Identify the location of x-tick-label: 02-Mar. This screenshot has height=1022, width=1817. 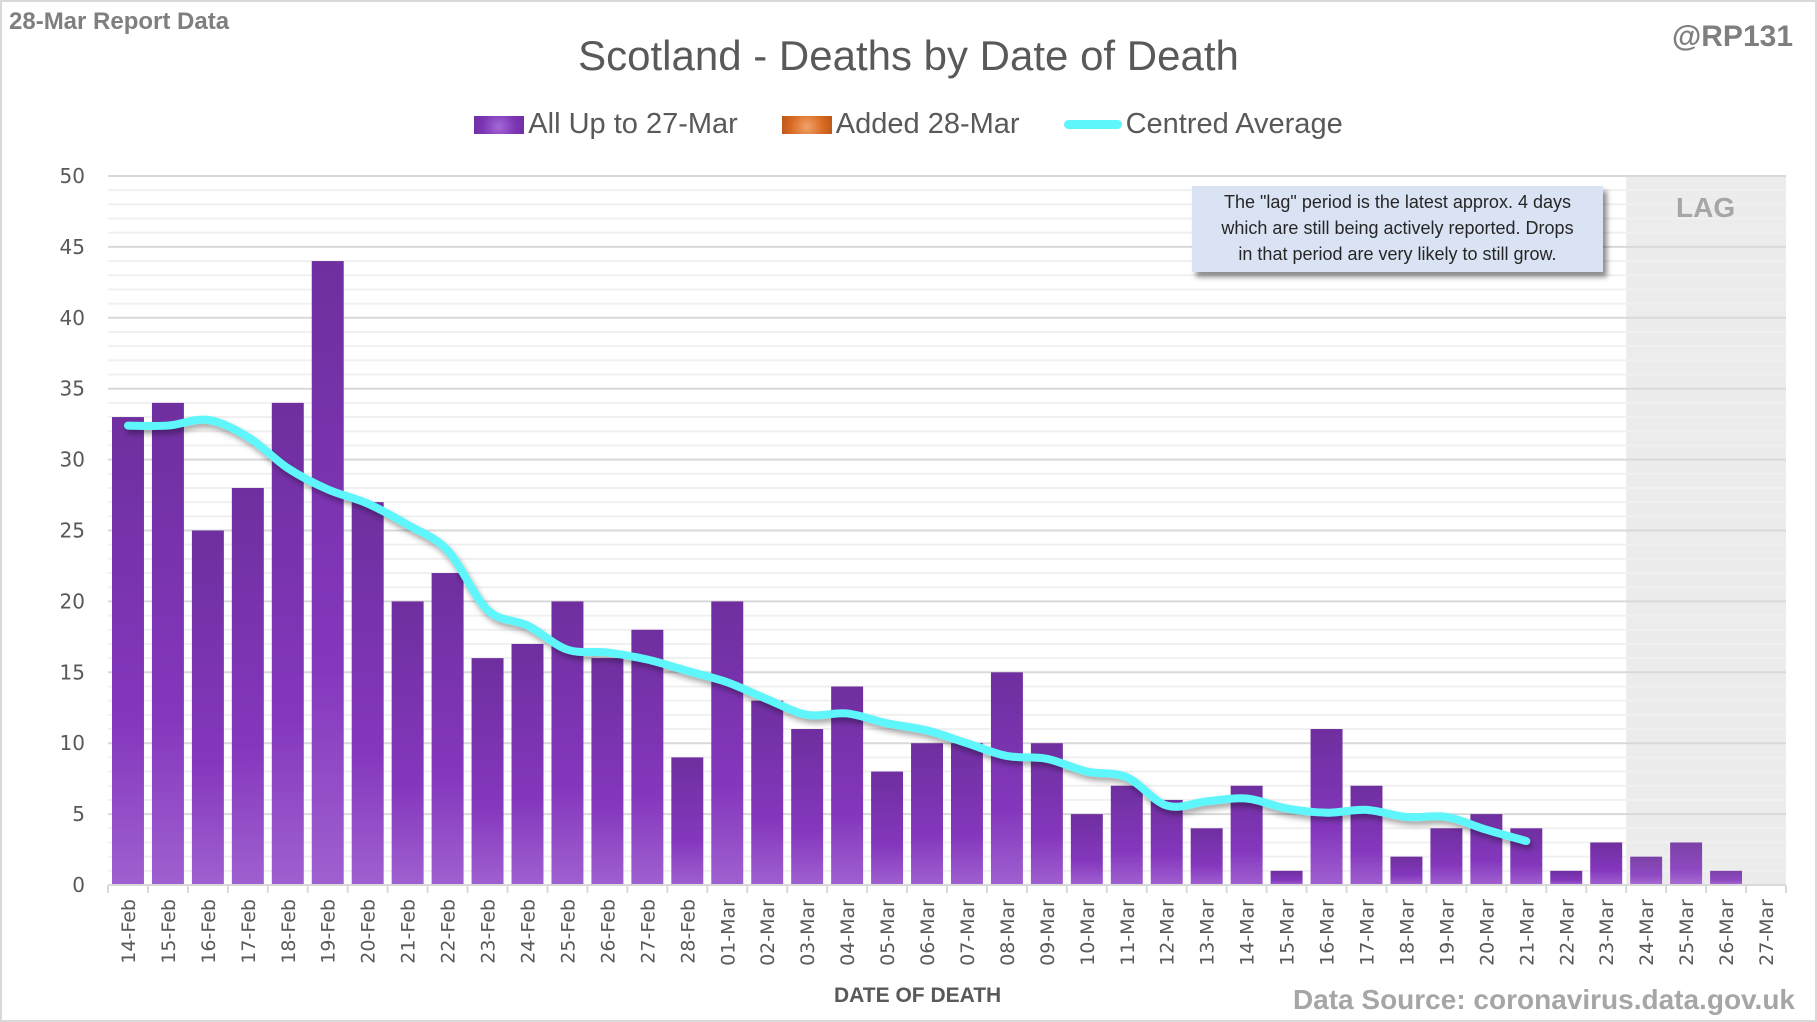
(768, 932).